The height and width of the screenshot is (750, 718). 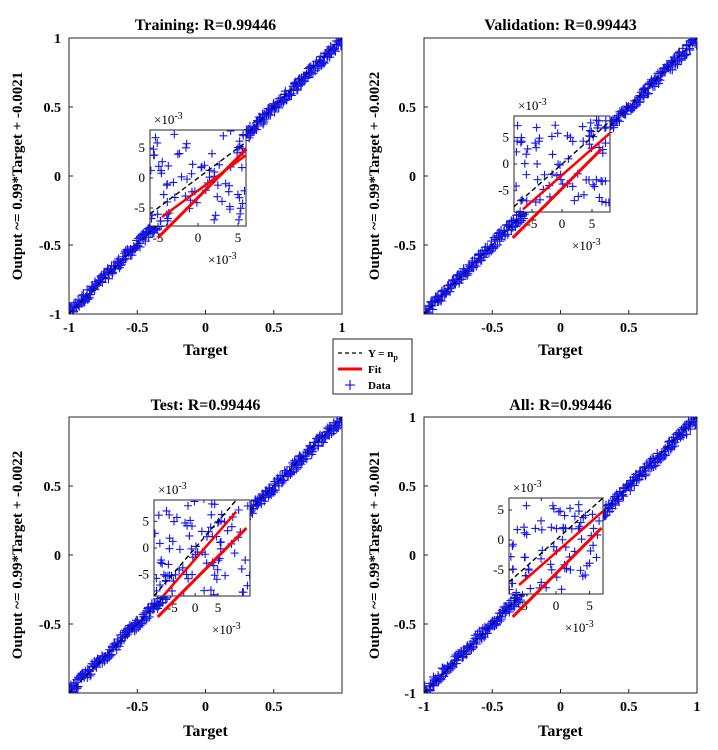 What do you see at coordinates (408, 487) in the screenshot?
I see `y-tick-label: 0.5` at bounding box center [408, 487].